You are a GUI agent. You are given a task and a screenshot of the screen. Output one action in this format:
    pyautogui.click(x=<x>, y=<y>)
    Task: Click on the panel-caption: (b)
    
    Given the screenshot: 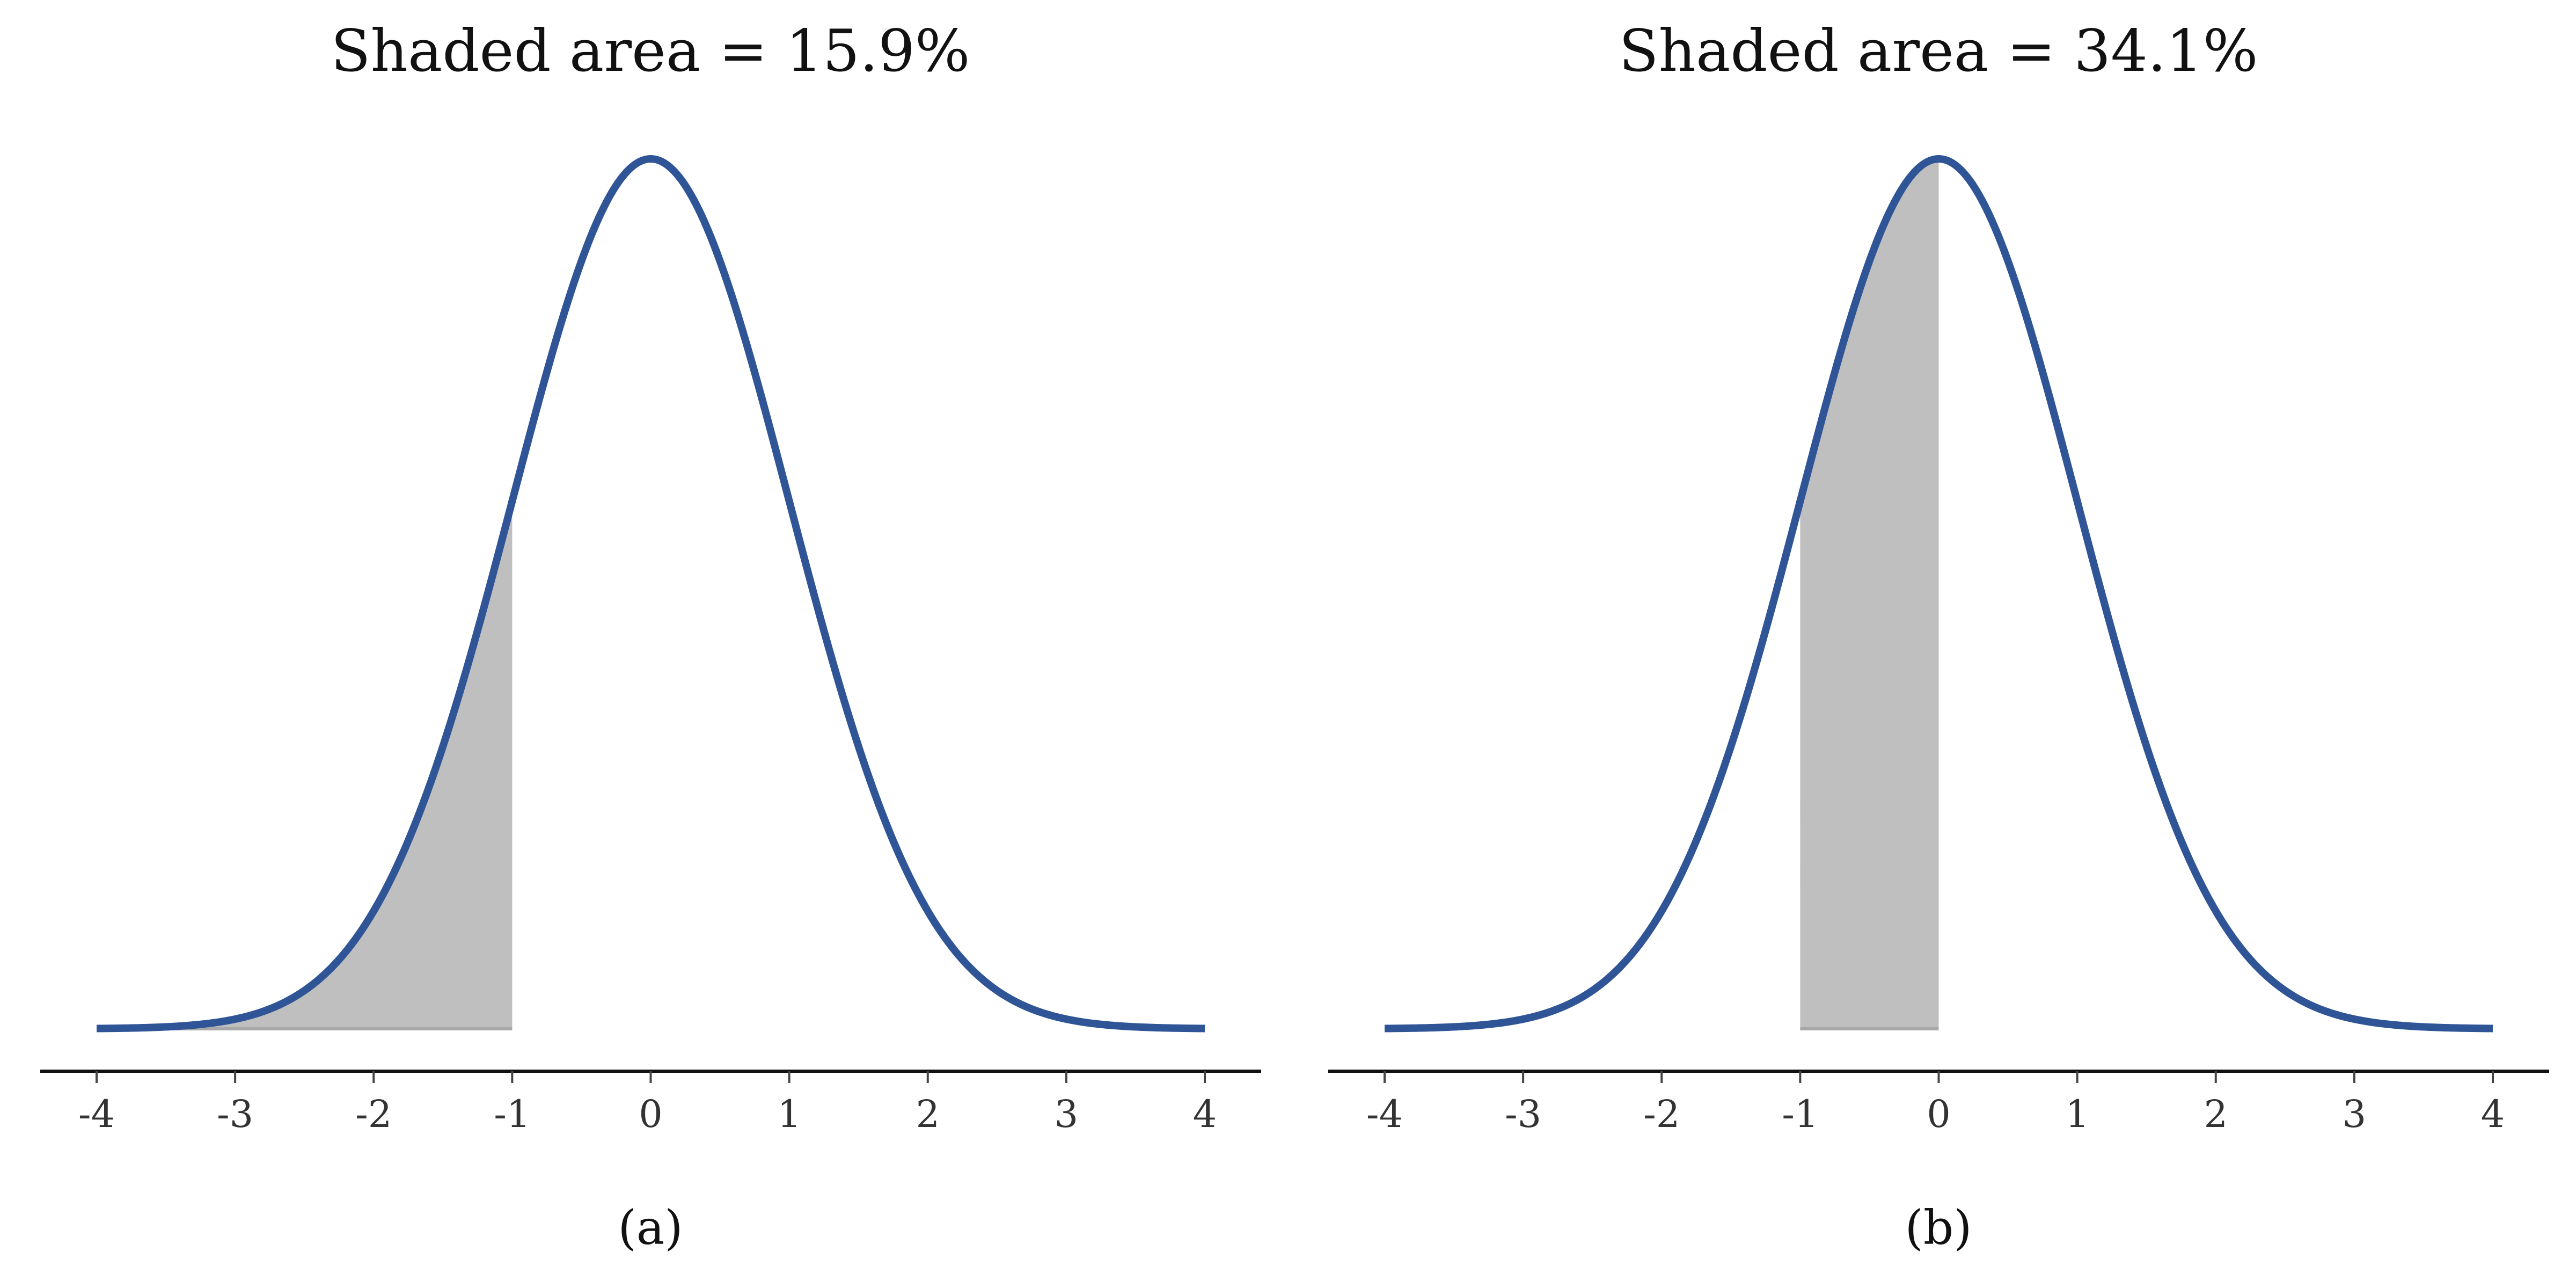 What is the action you would take?
    pyautogui.click(x=1938, y=1227)
    